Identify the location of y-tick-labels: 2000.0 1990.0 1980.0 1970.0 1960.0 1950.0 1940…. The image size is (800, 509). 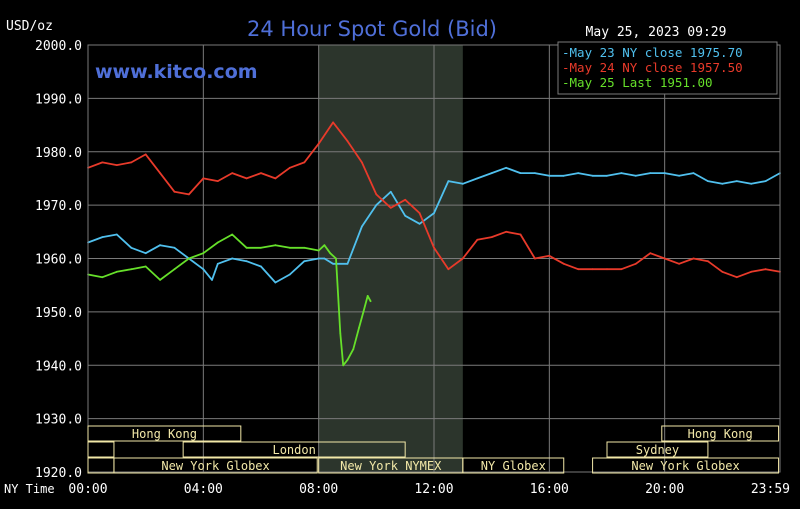
(58, 260).